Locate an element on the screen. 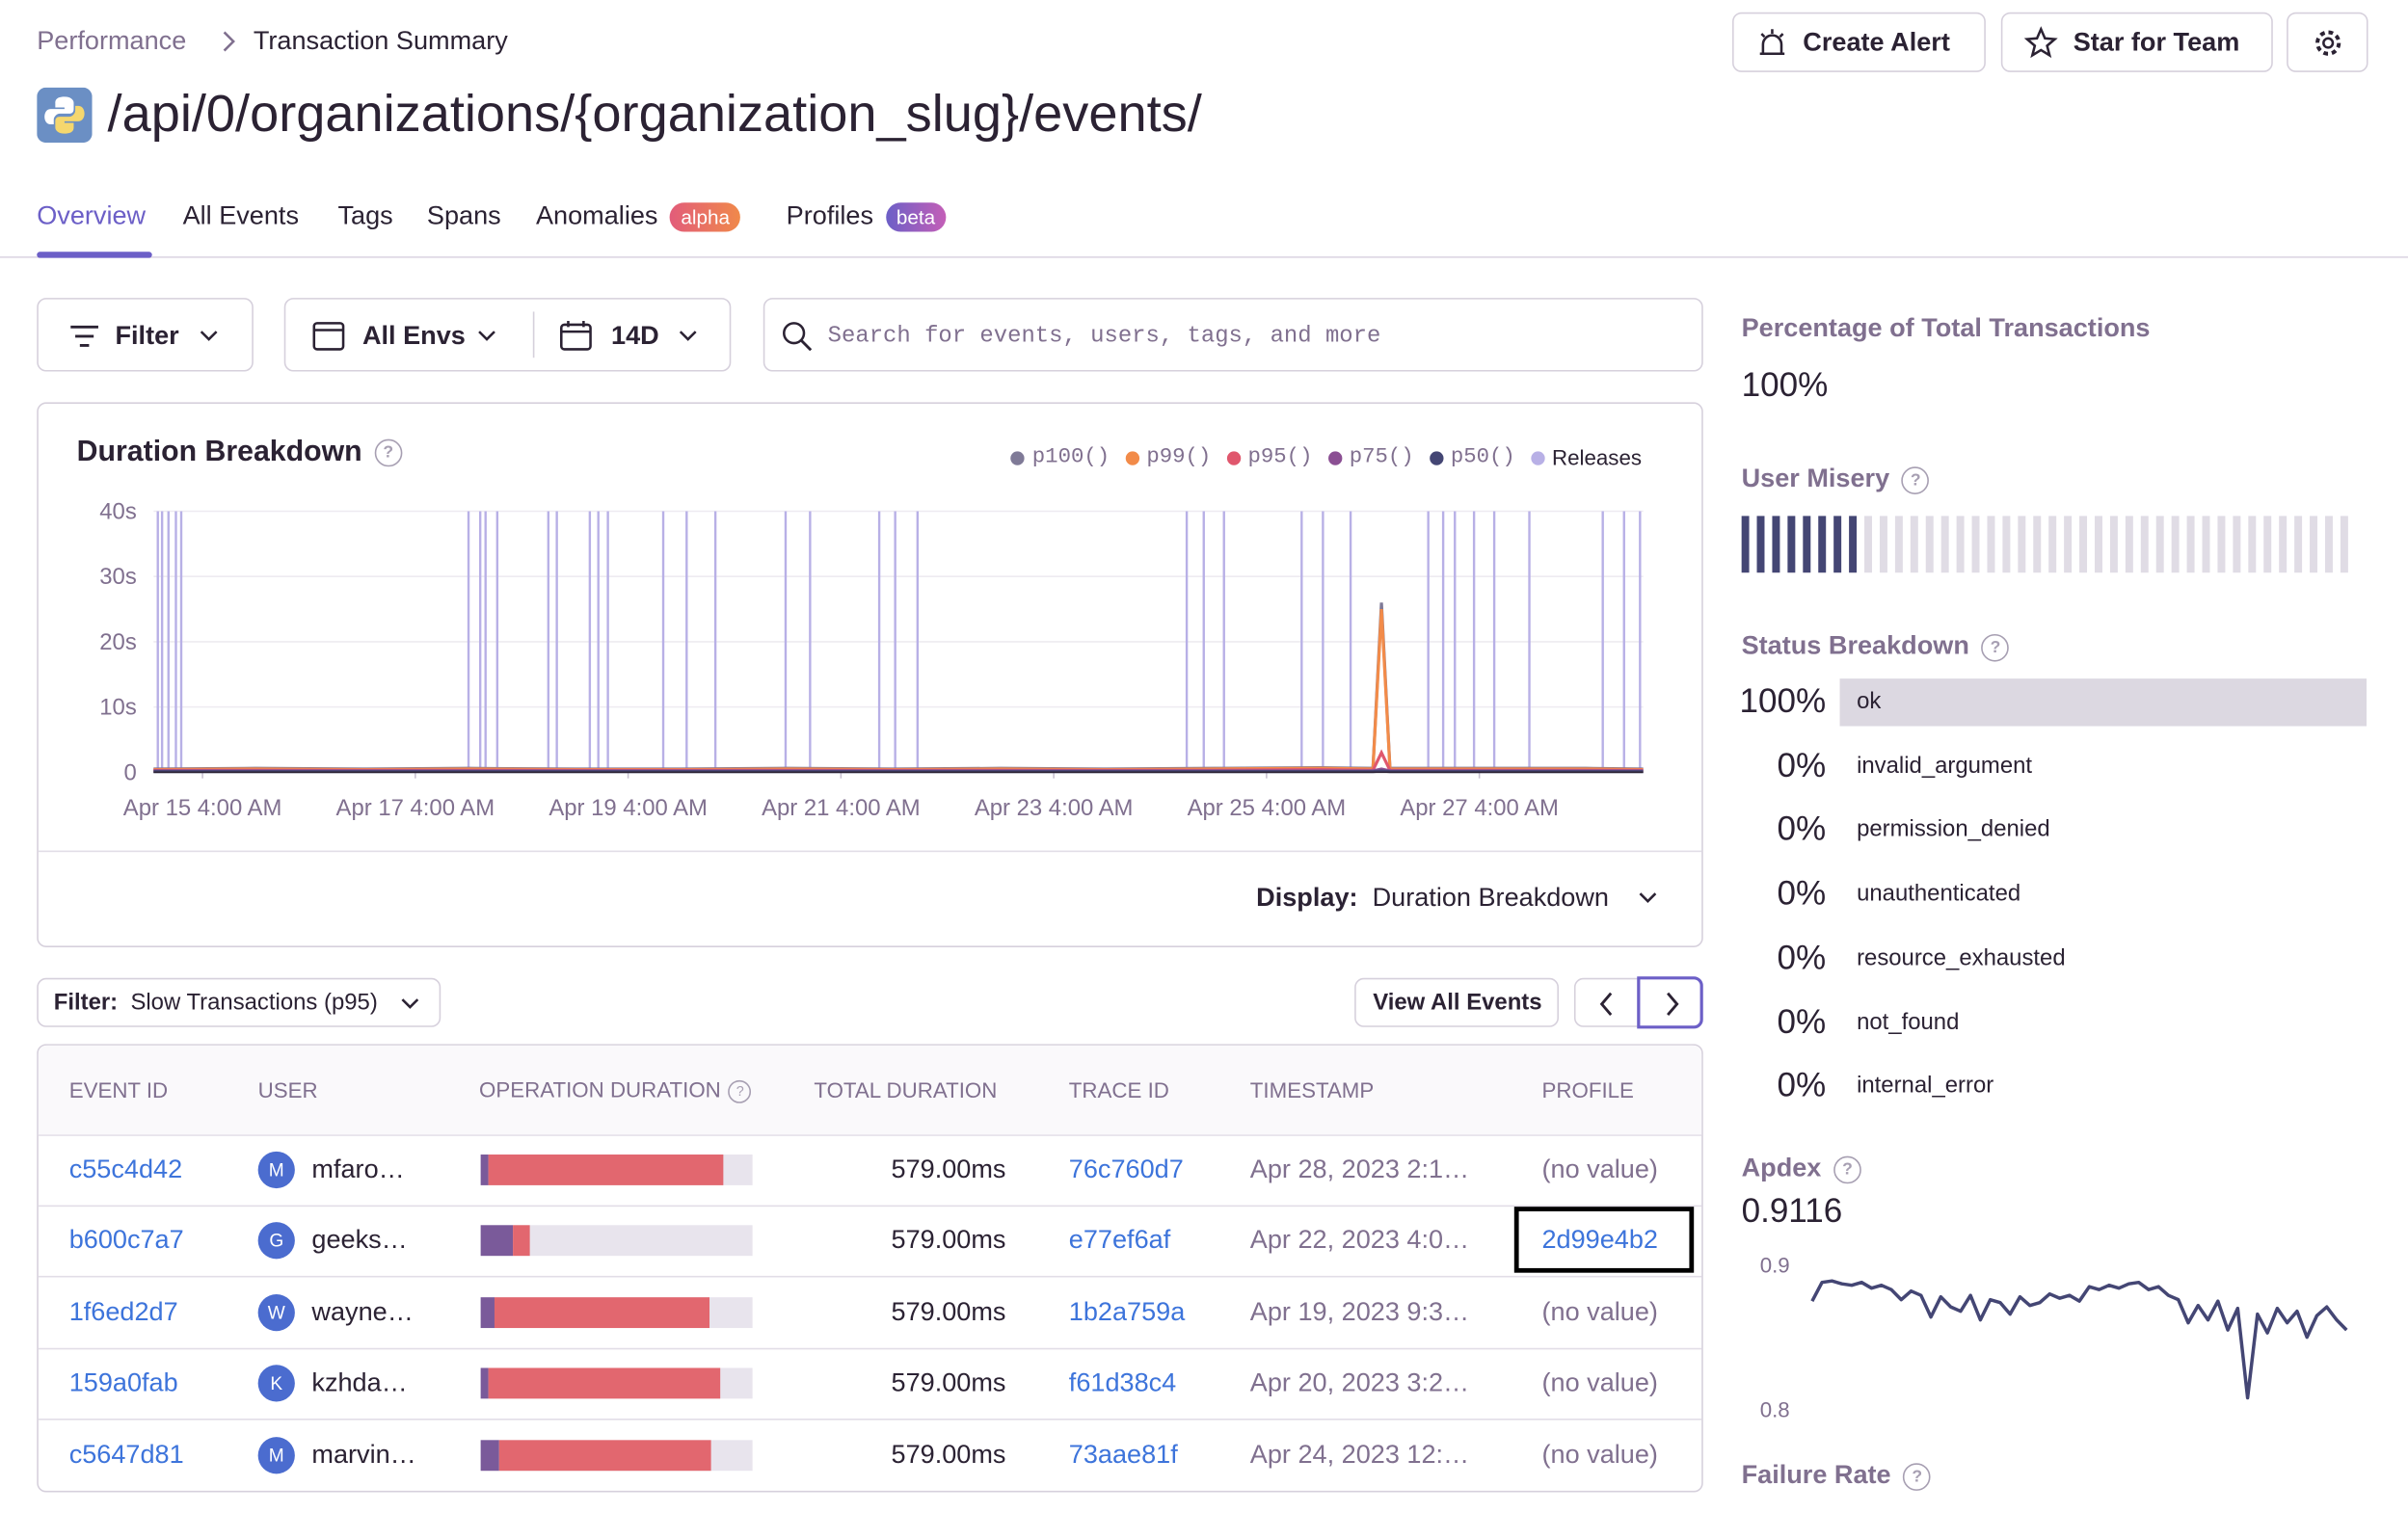 This screenshot has height=1513, width=2408. display-selector: Display: Duration Breakdown is located at coordinates (1432, 898).